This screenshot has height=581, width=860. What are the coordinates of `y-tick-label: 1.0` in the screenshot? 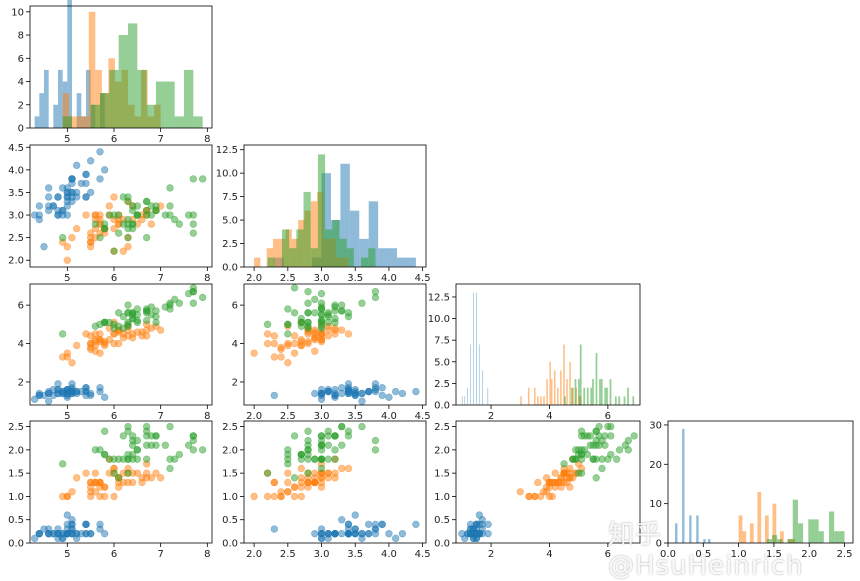 It's located at (16, 497).